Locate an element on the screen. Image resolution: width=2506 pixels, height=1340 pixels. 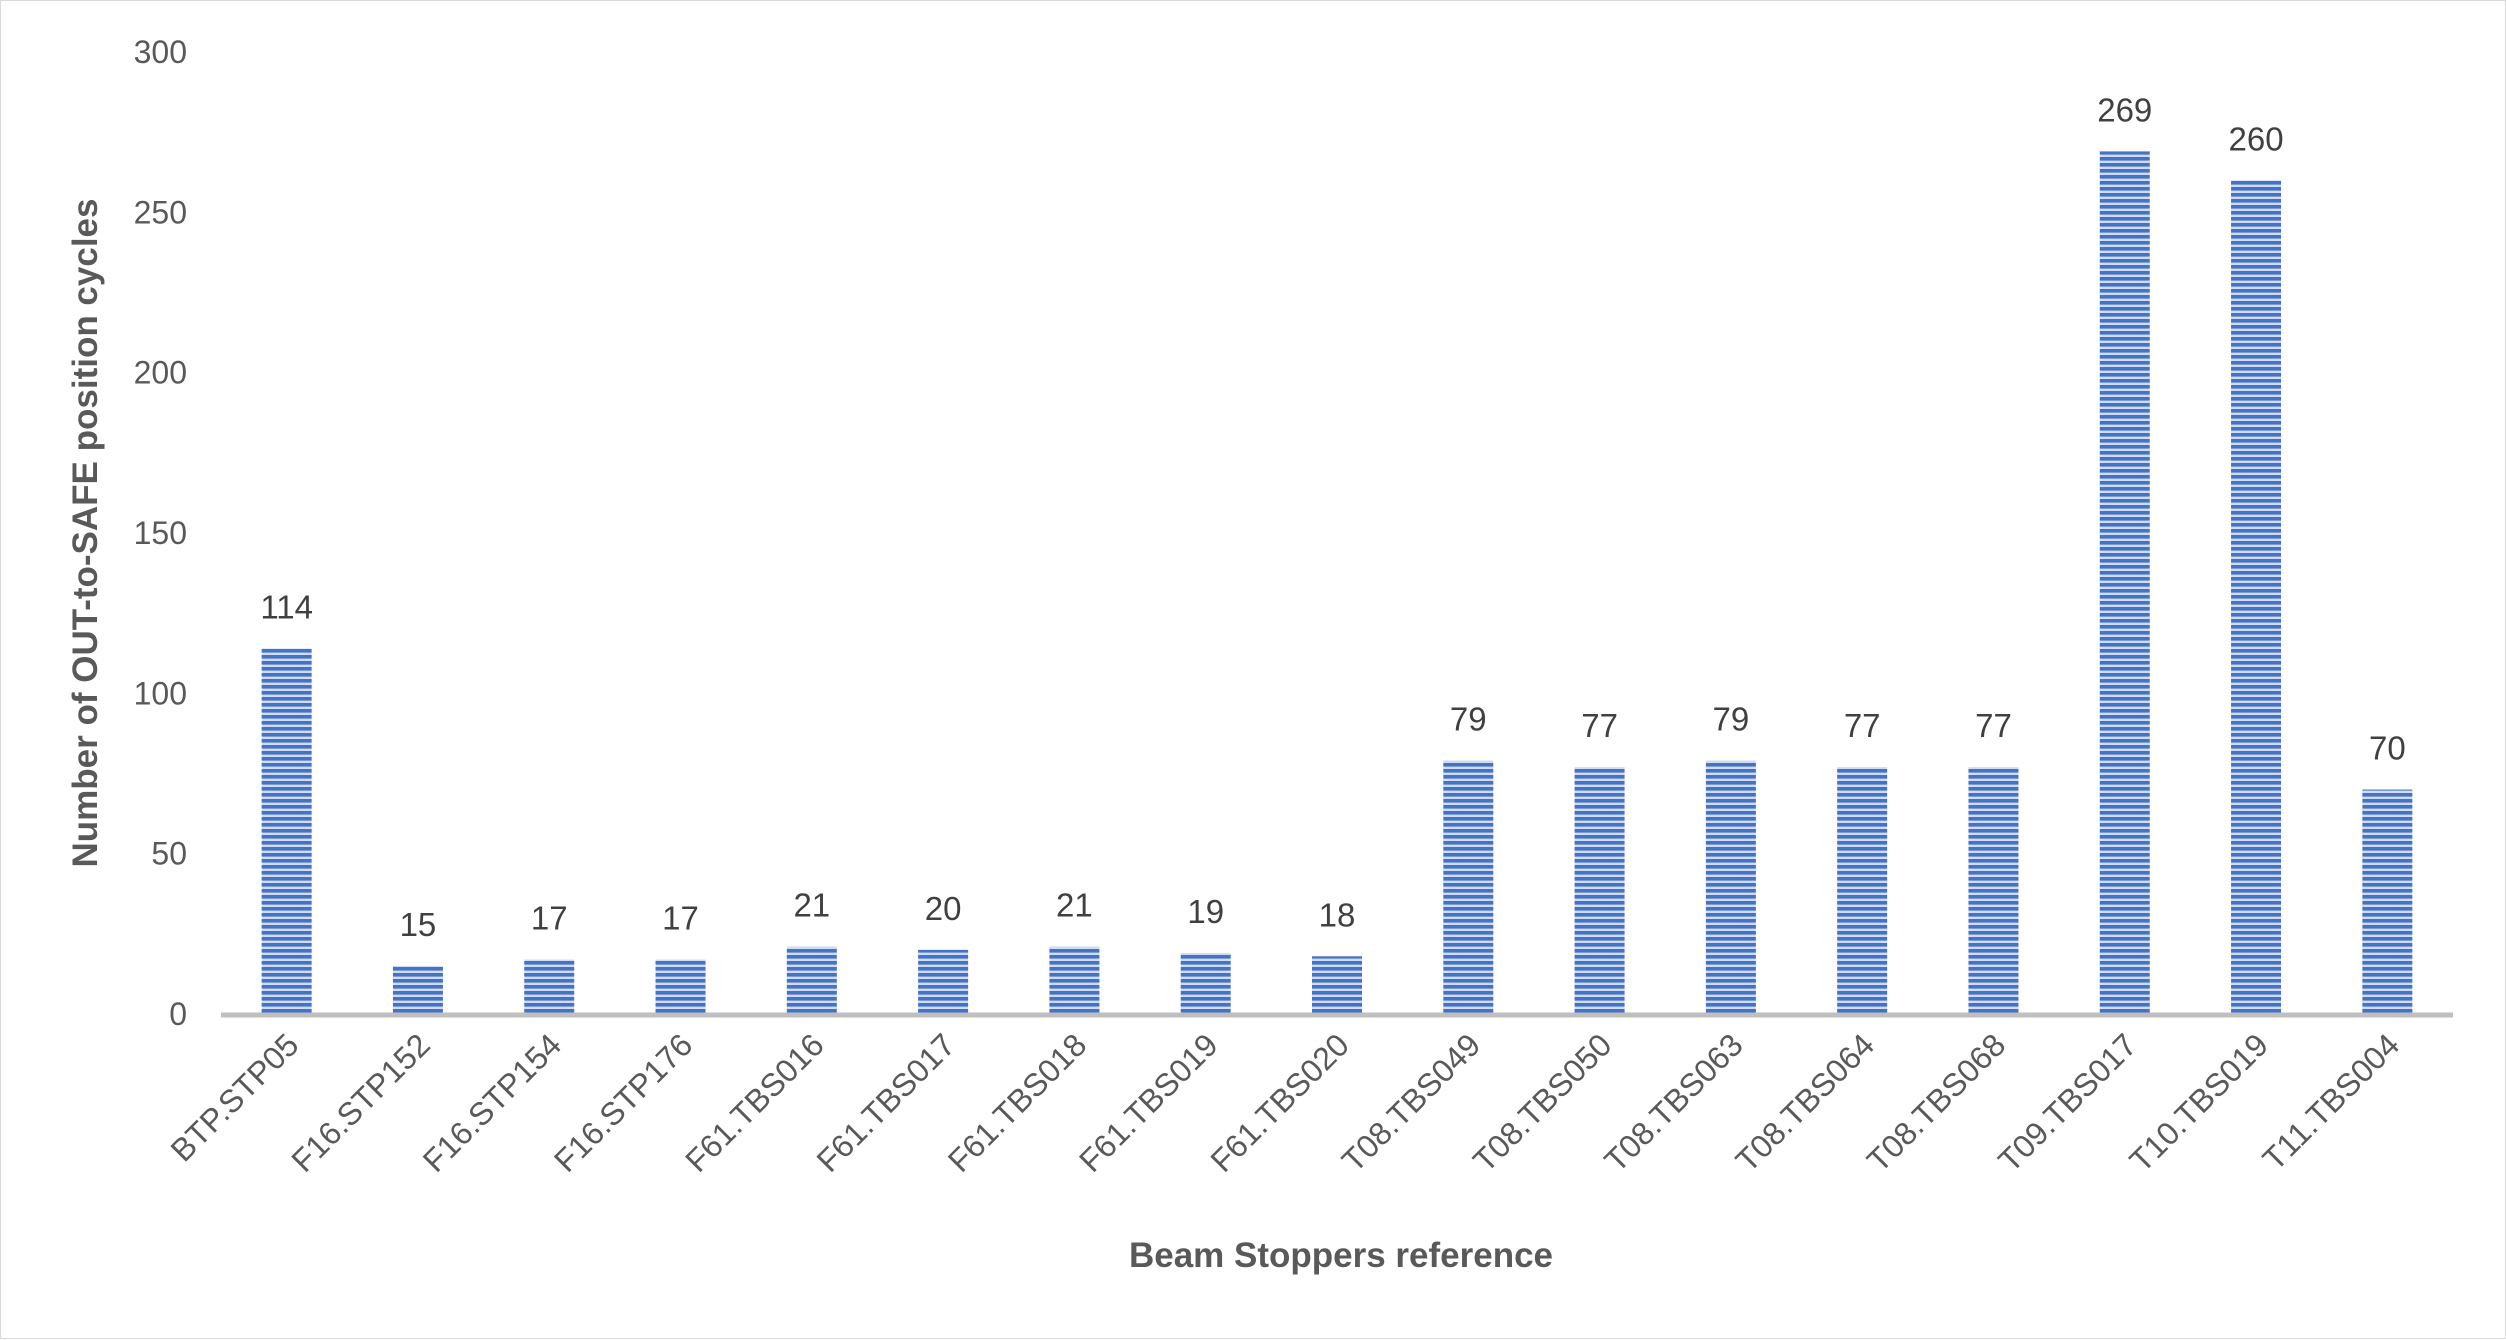
y-tick-label: 100 is located at coordinates (160, 693).